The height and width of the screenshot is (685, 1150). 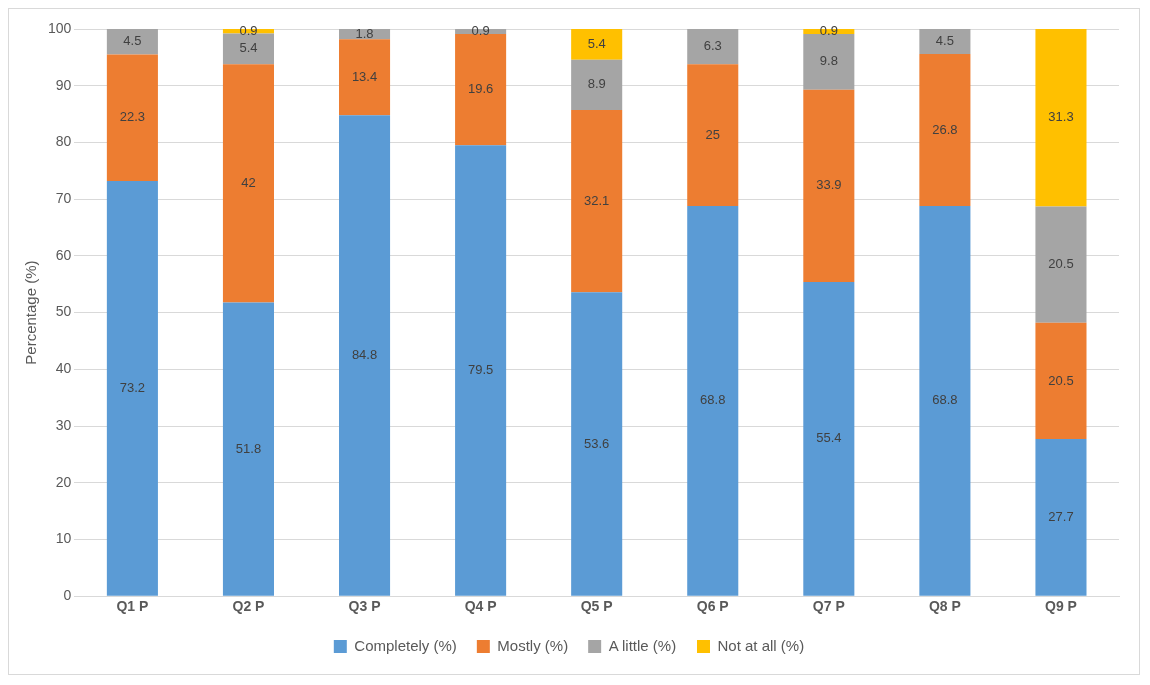 What do you see at coordinates (596, 606) in the screenshot?
I see `x-tick-label: Q5 P` at bounding box center [596, 606].